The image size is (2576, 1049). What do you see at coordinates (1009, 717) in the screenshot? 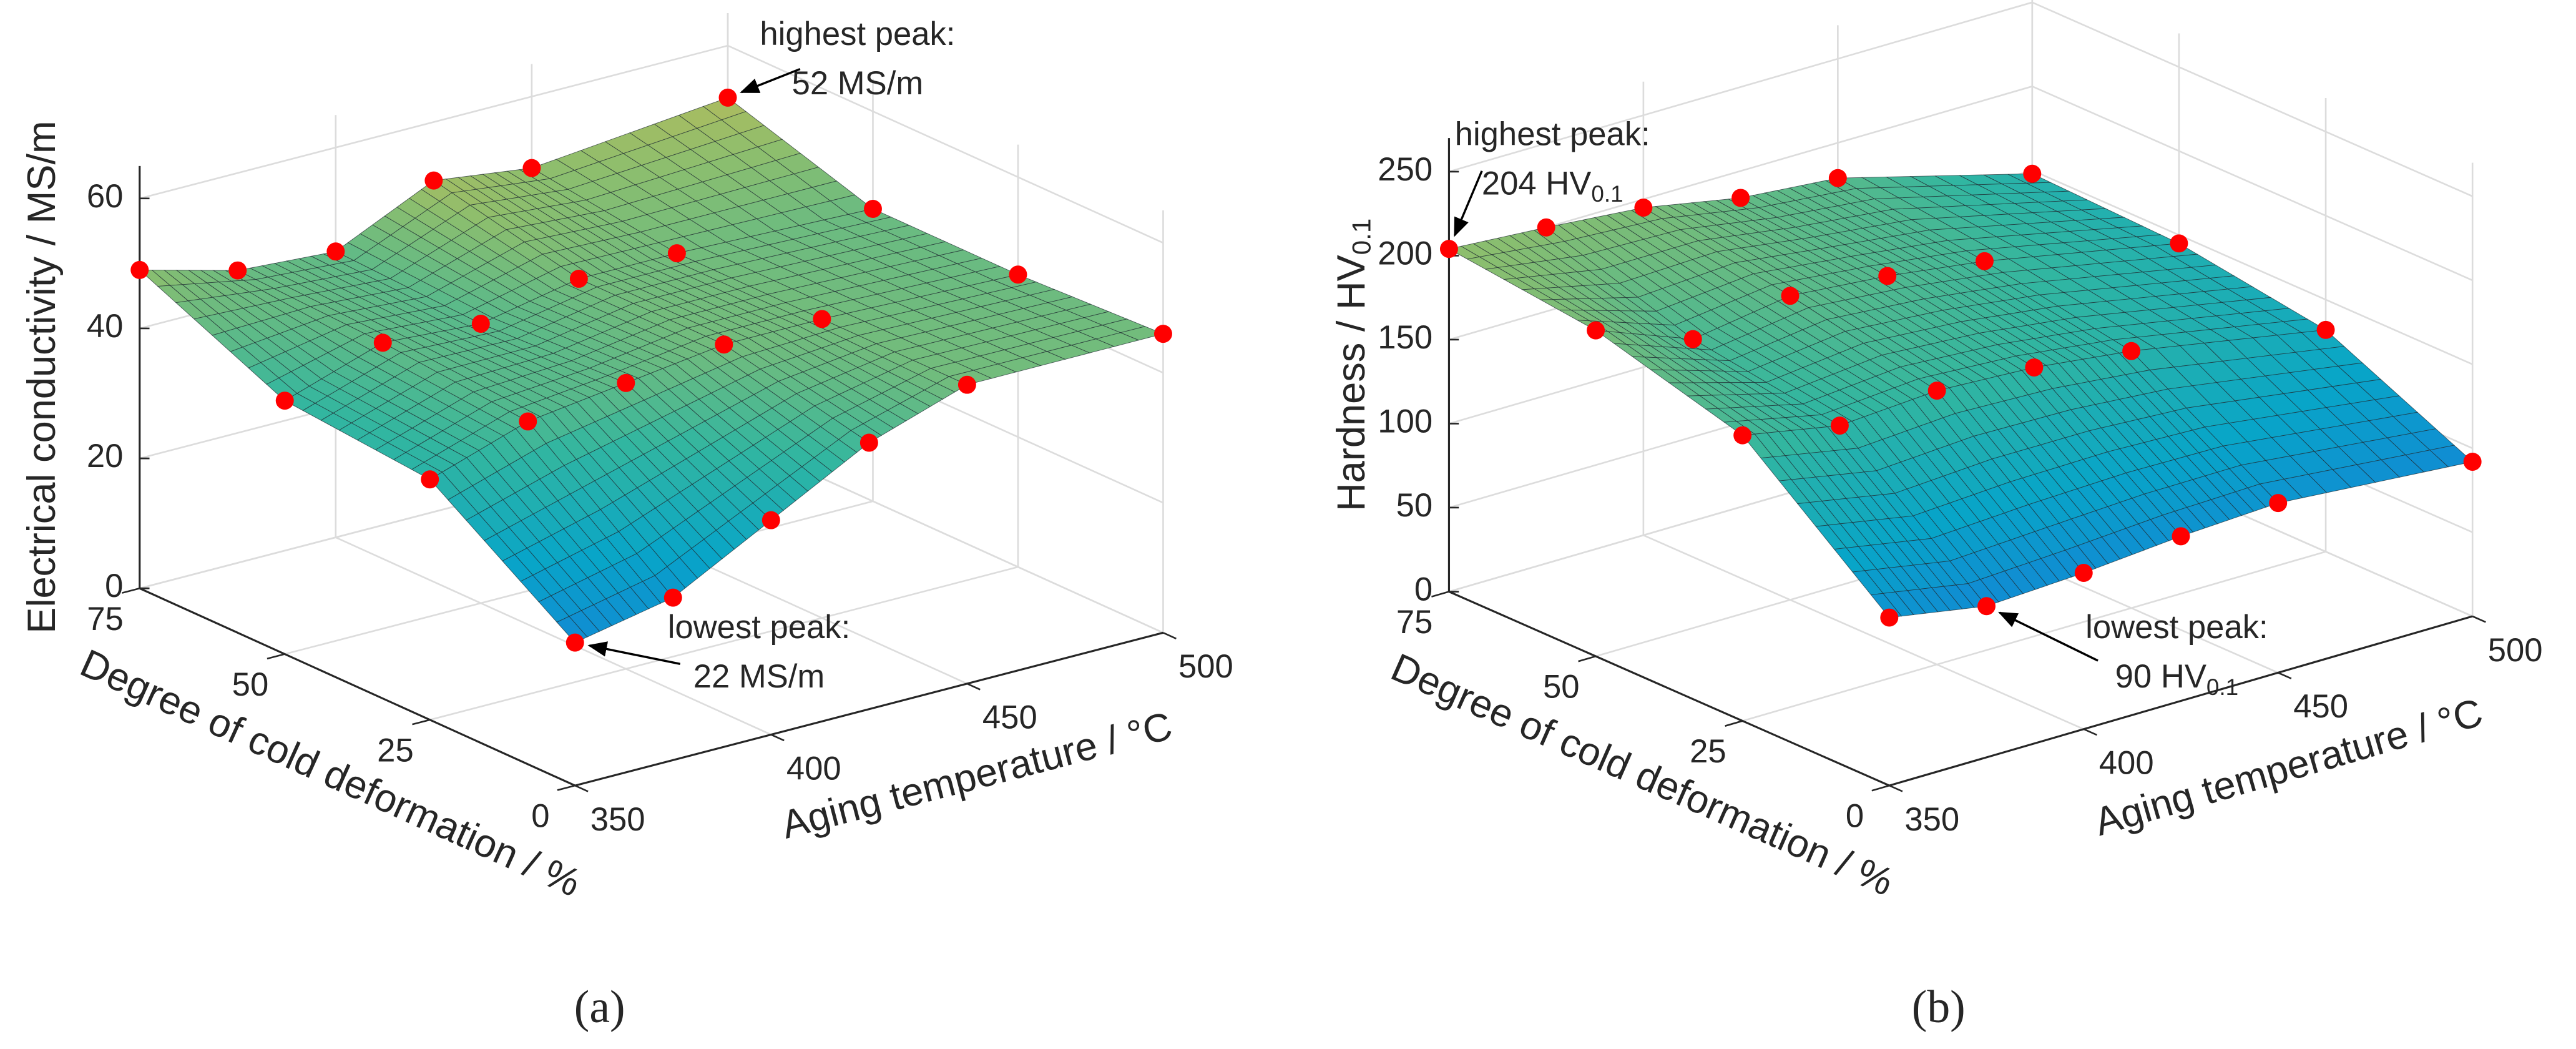
I see `x-tick-label: 450` at bounding box center [1009, 717].